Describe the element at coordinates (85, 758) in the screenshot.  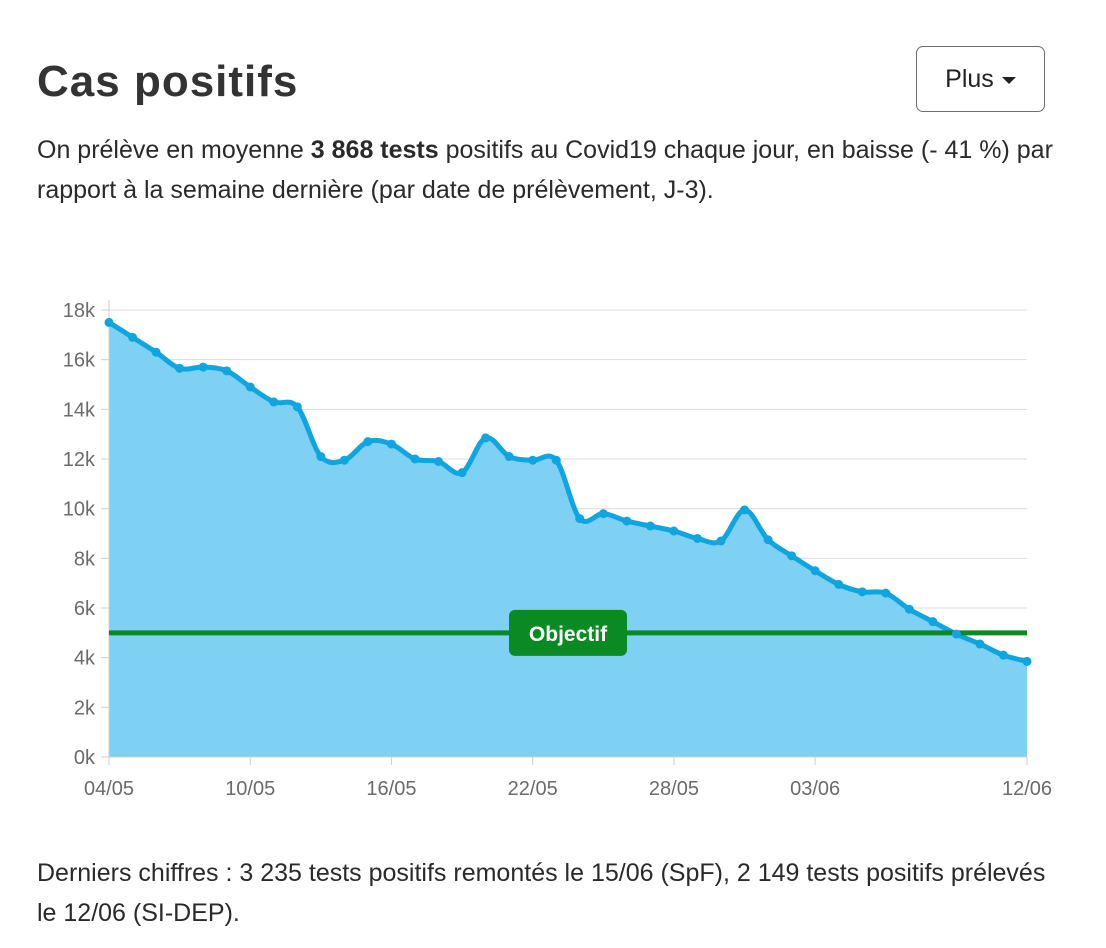
I see `y-tick-label: 0k` at that location.